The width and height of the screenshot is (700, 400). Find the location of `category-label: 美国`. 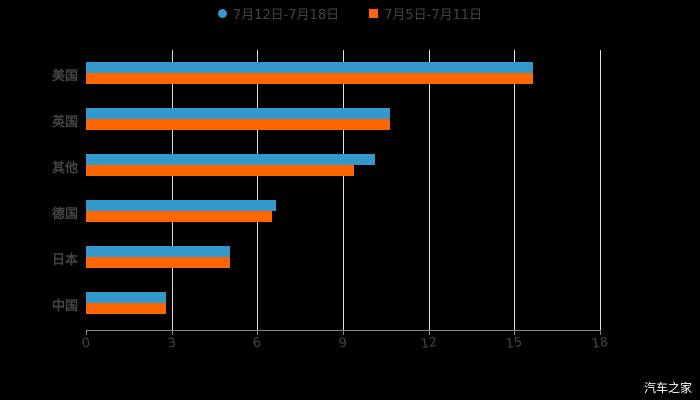

category-label: 美国 is located at coordinates (64, 76).